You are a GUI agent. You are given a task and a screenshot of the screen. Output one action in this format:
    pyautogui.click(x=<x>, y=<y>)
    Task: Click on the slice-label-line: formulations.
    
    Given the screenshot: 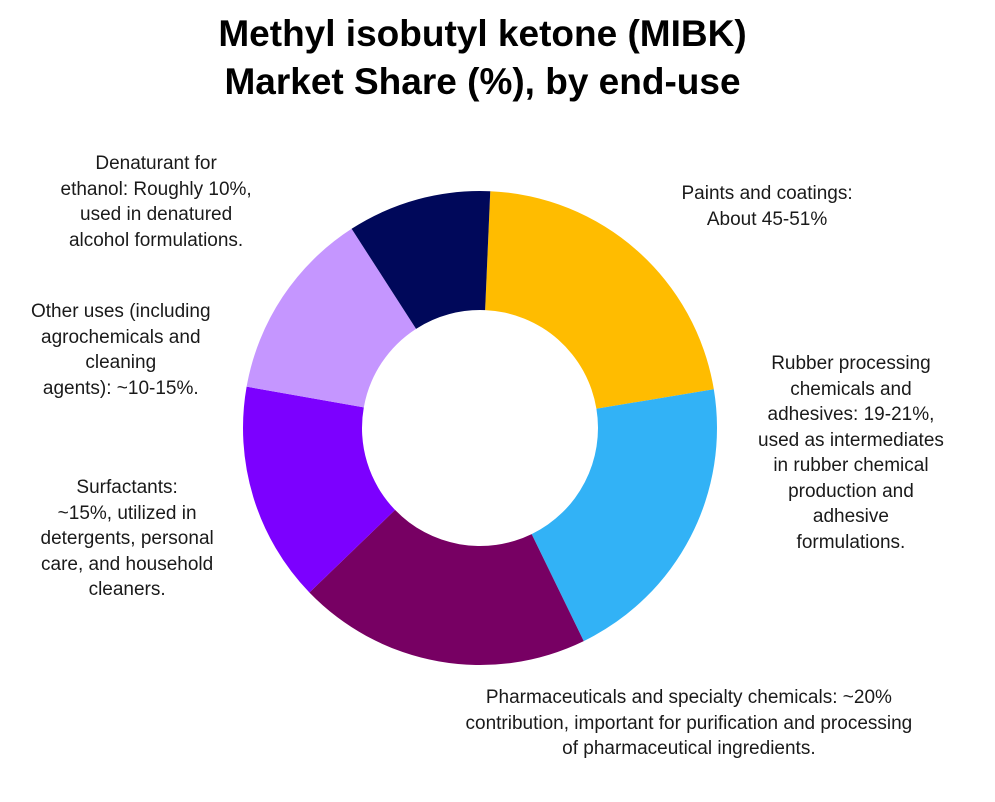 What is the action you would take?
    pyautogui.click(x=851, y=542)
    